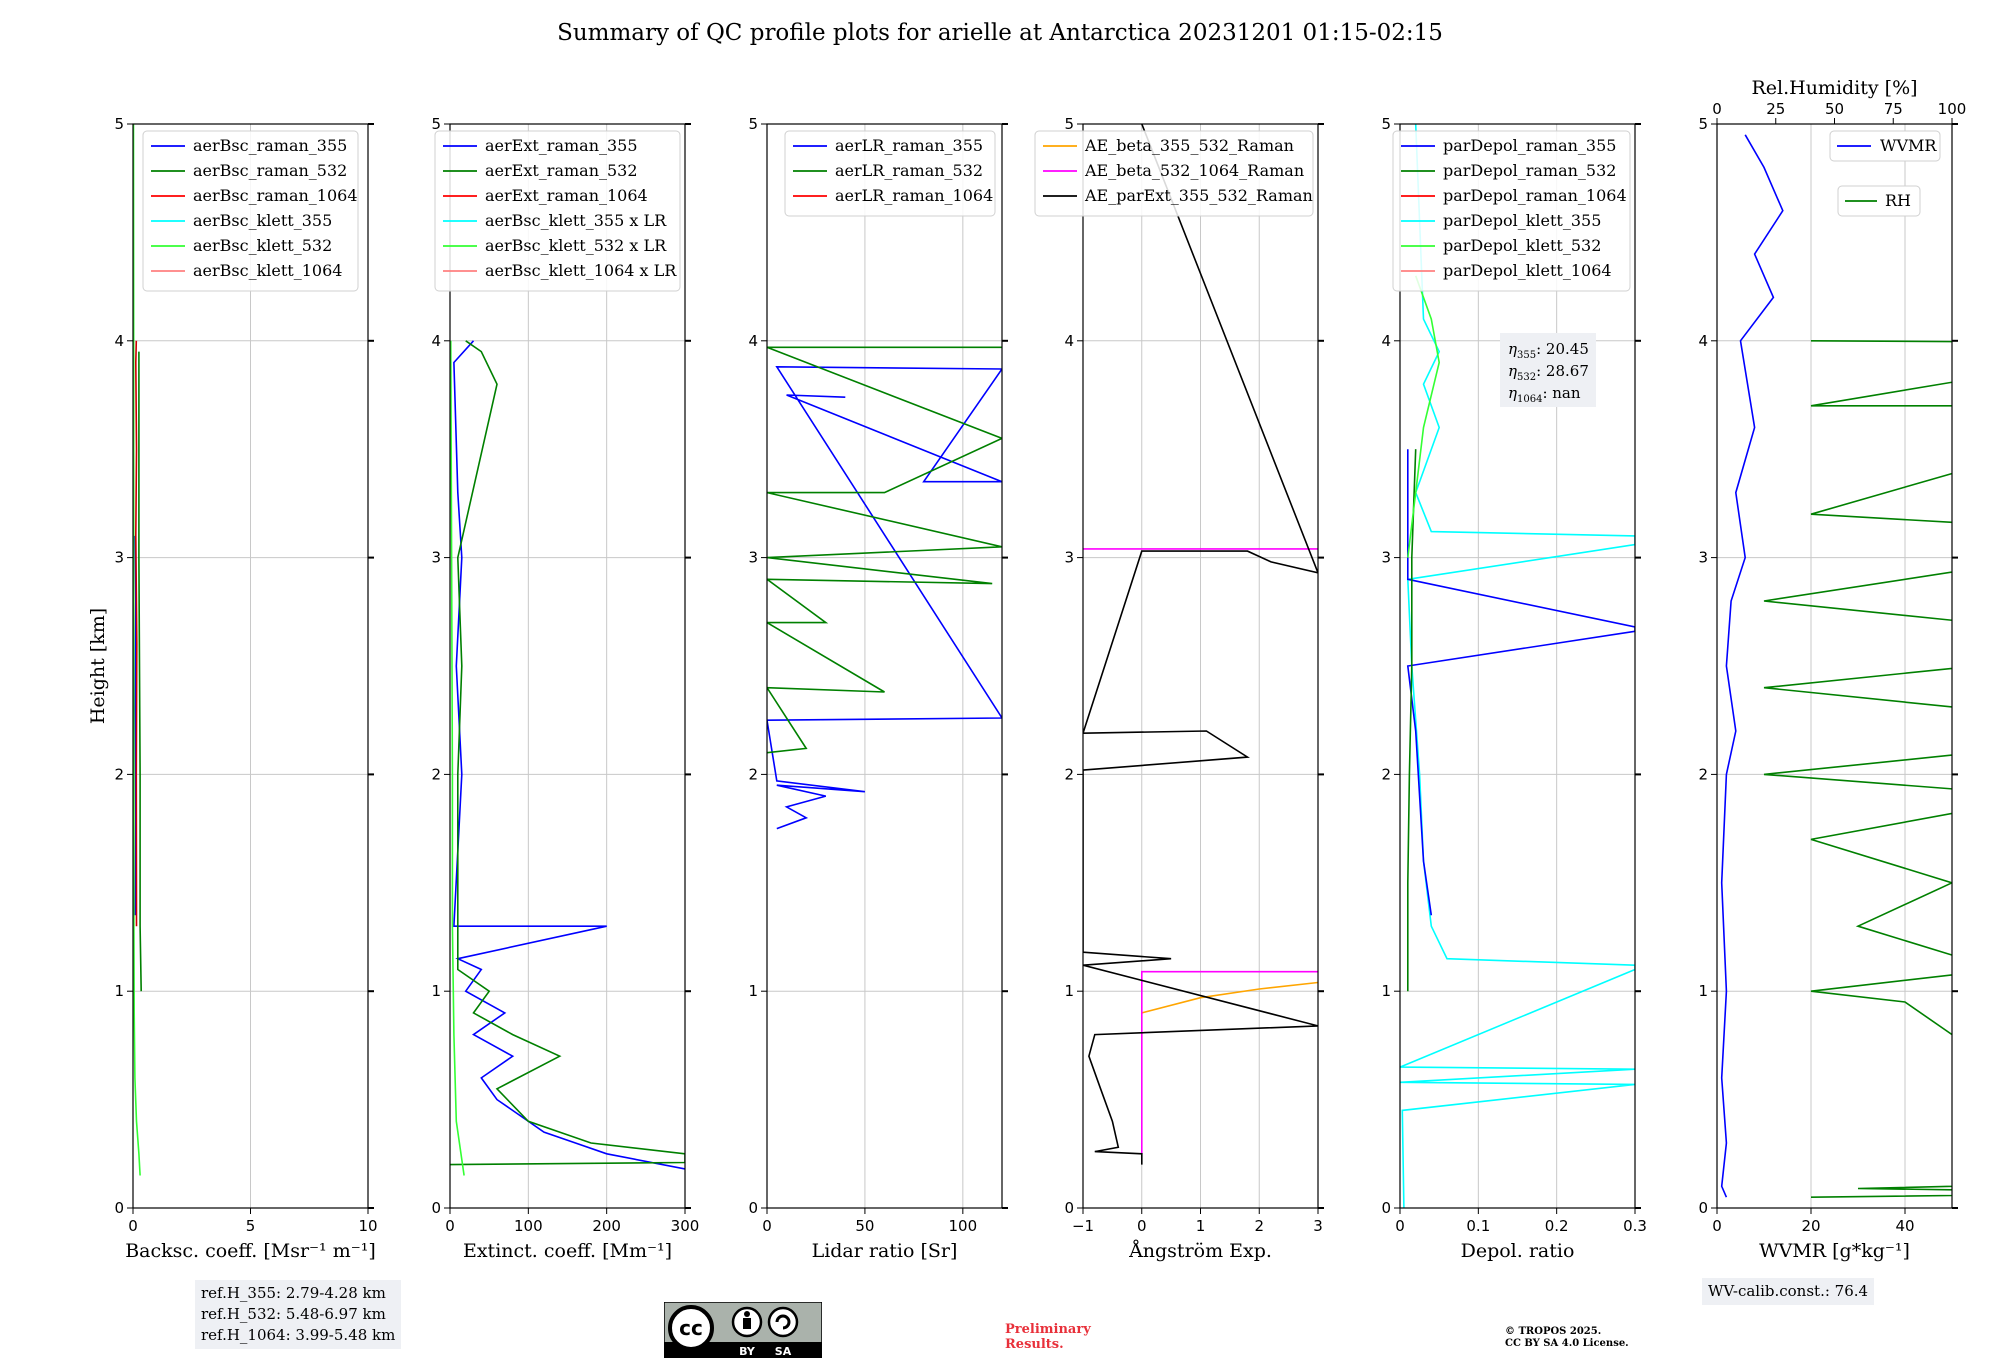 The height and width of the screenshot is (1360, 2000). What do you see at coordinates (1048, 1337) in the screenshot?
I see `preliminary-results-note: Preliminary Results.` at bounding box center [1048, 1337].